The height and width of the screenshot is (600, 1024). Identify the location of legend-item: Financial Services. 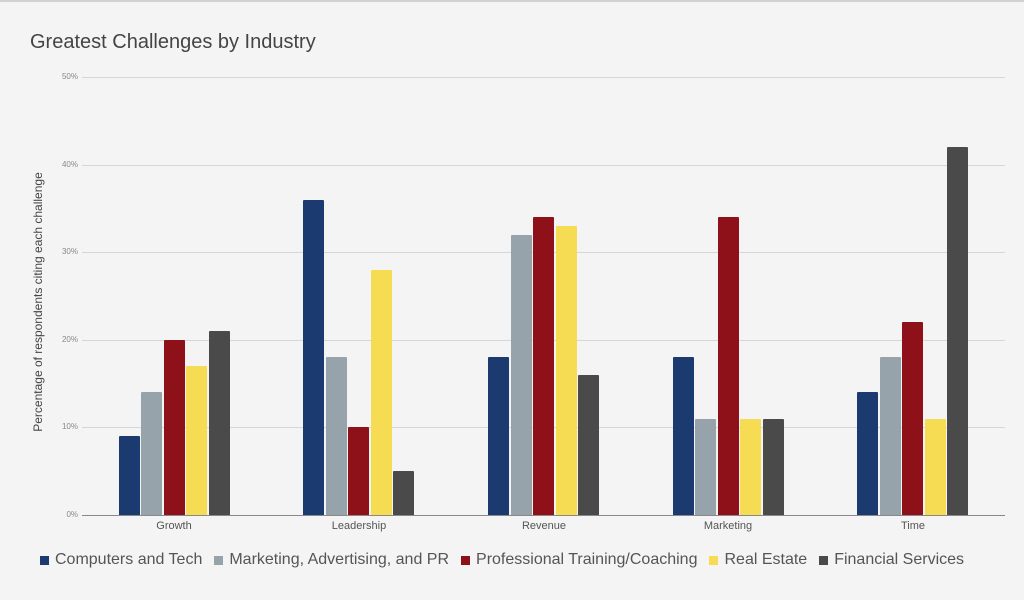
(891, 560).